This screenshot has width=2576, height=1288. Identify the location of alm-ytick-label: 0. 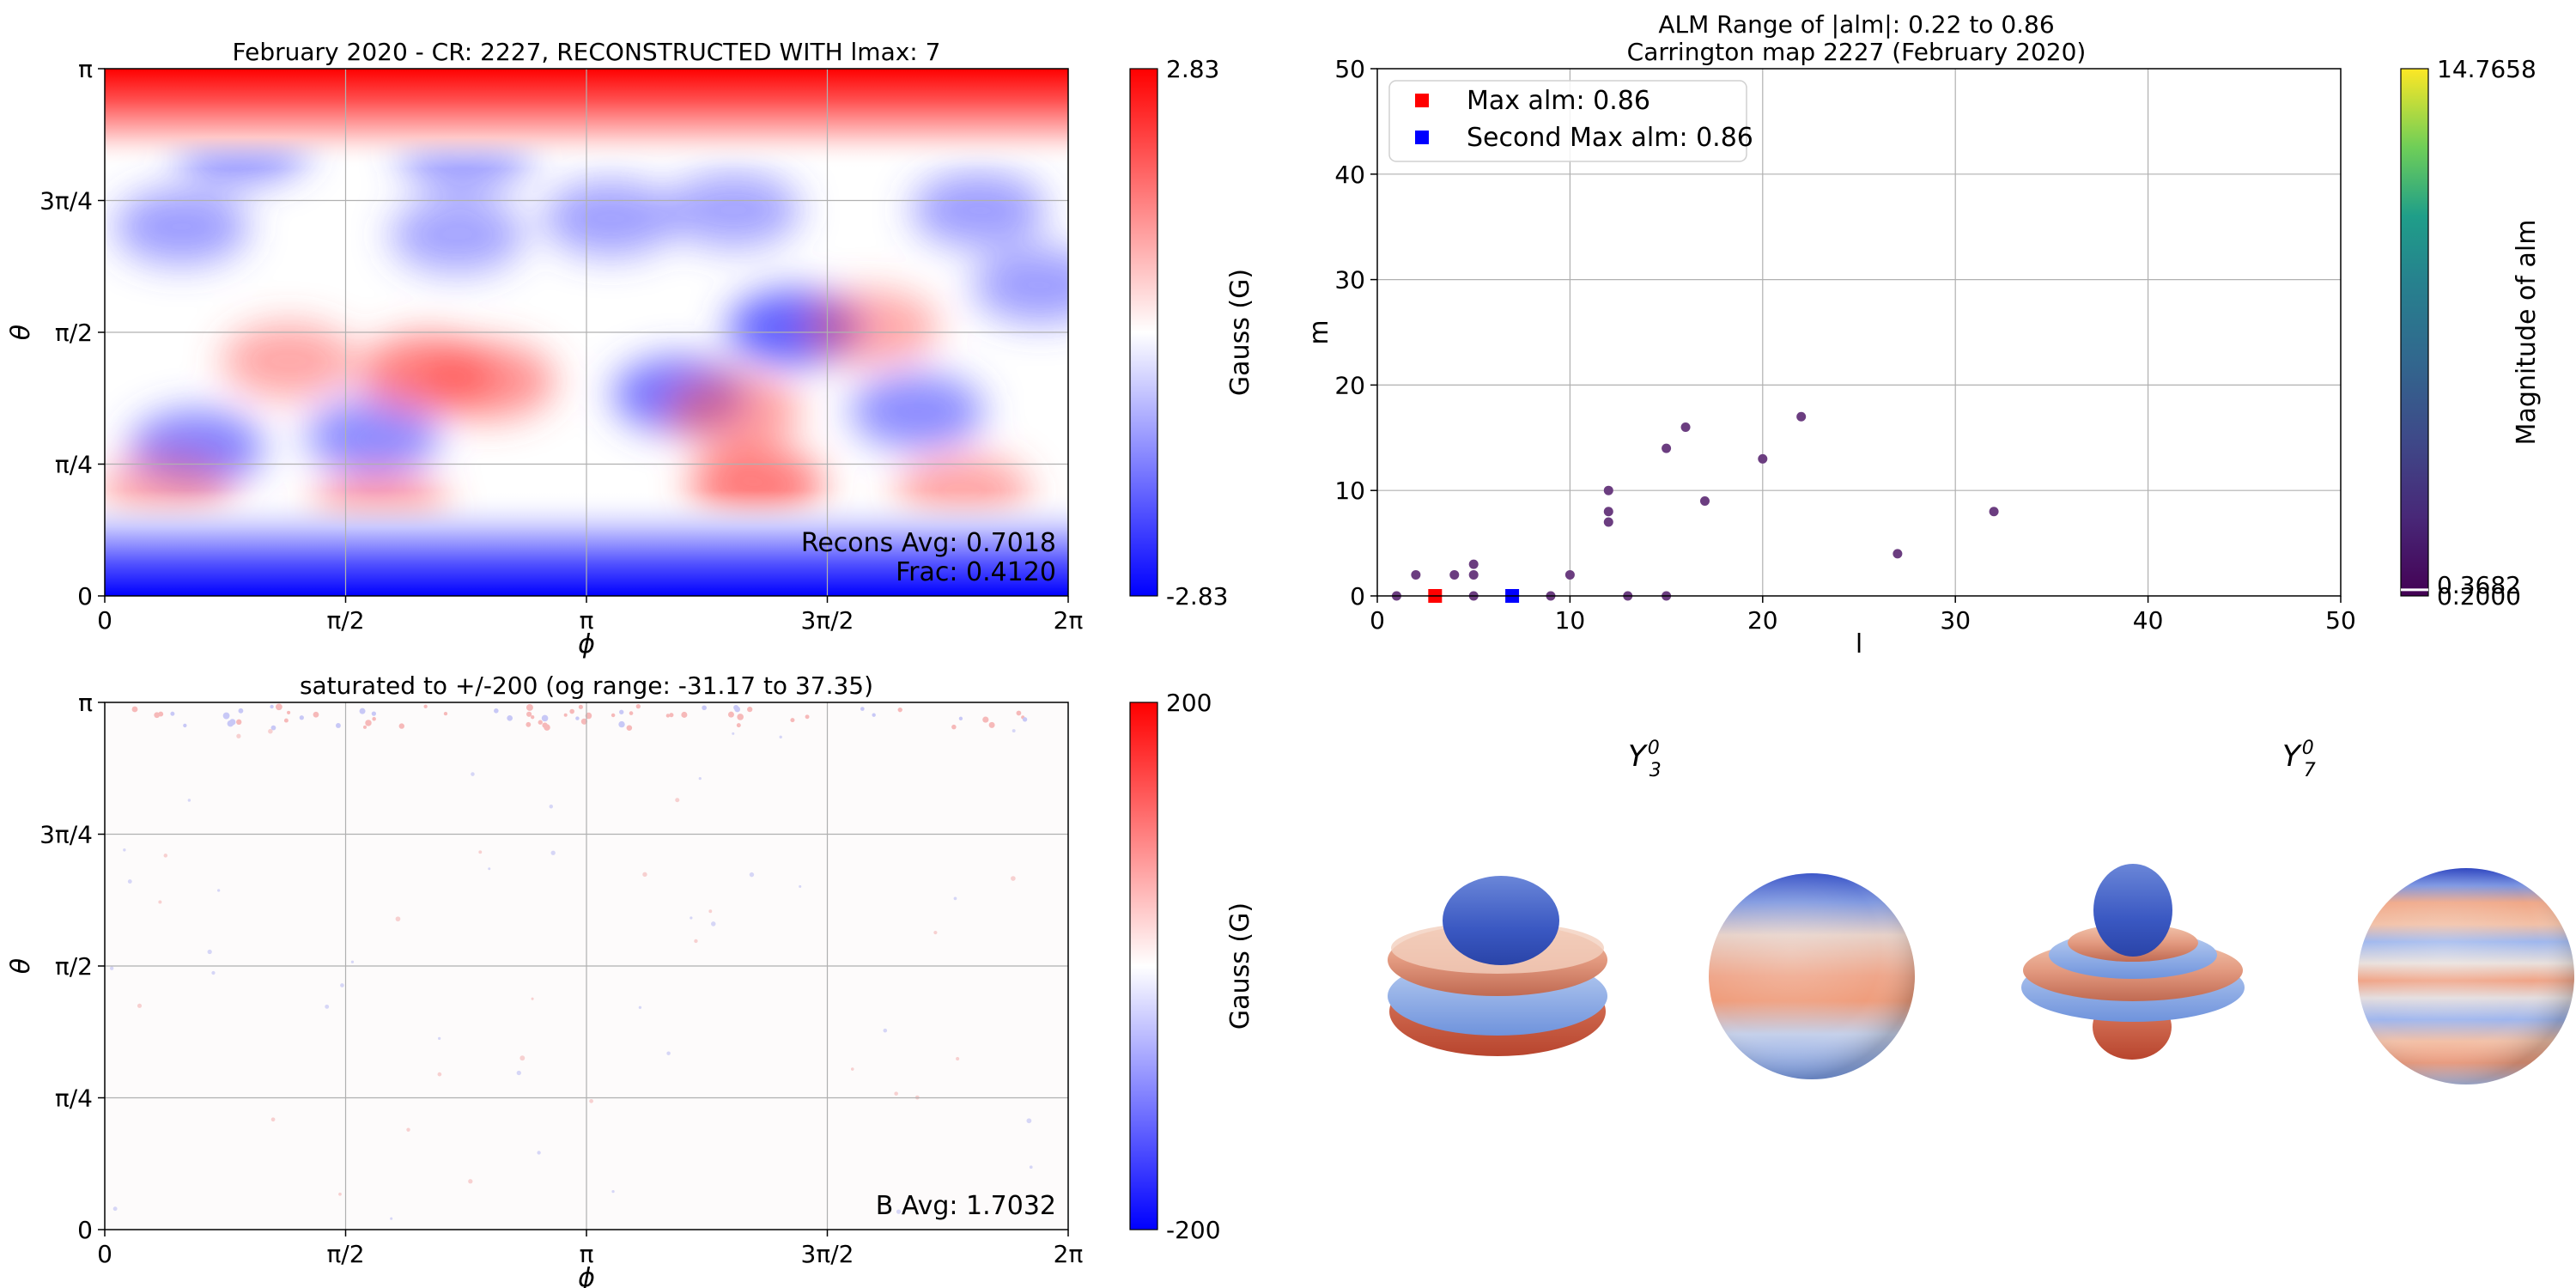
(1357, 596).